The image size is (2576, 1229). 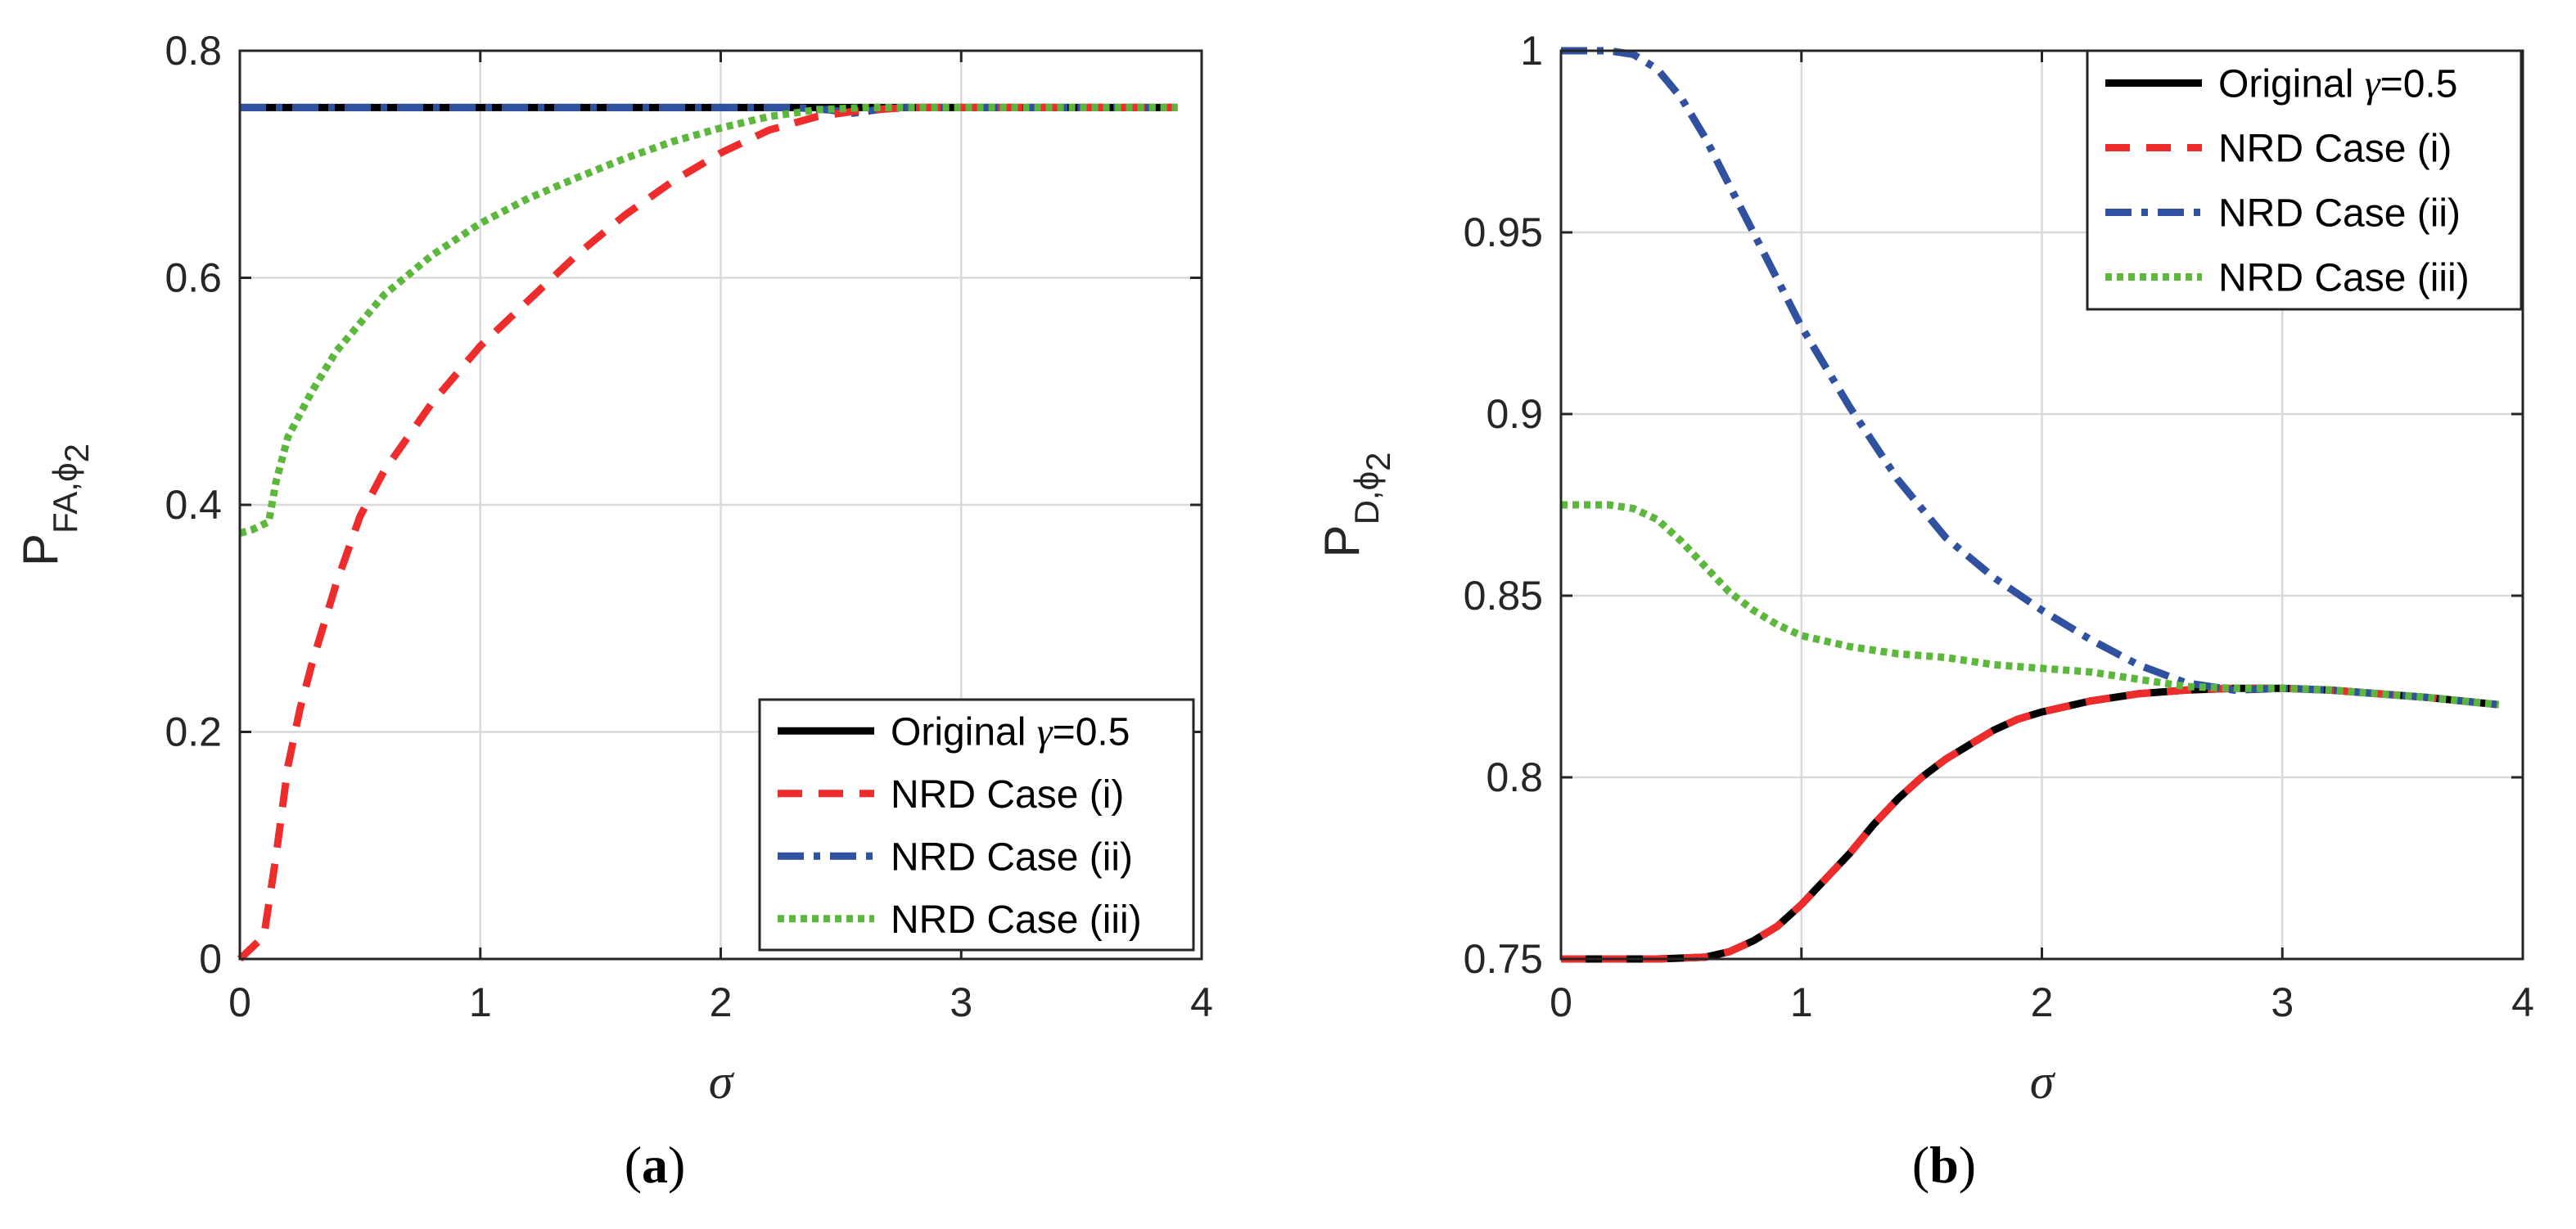 What do you see at coordinates (1503, 959) in the screenshot?
I see `y-tick-label: 0.75` at bounding box center [1503, 959].